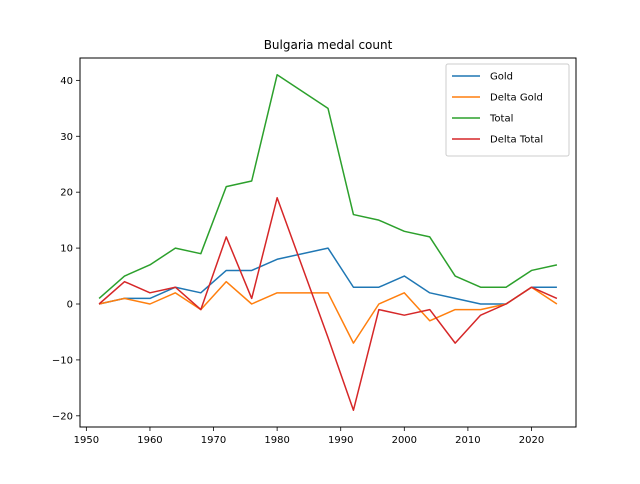 This screenshot has height=484, width=640. I want to click on y-tick-label: 20, so click(66, 193).